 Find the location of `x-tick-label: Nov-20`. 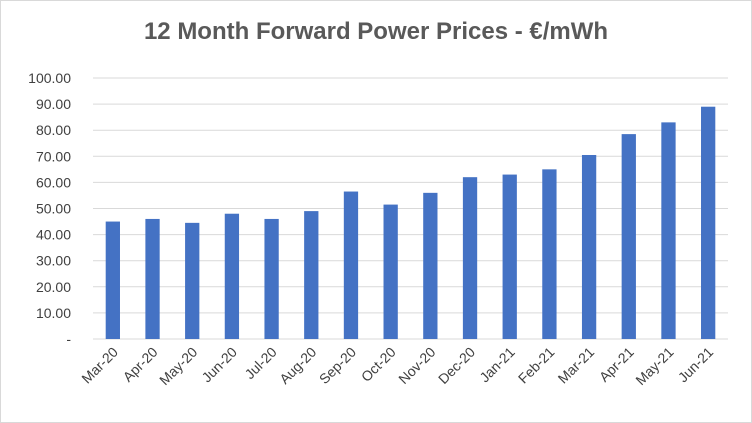

x-tick-label: Nov-20 is located at coordinates (416, 365).